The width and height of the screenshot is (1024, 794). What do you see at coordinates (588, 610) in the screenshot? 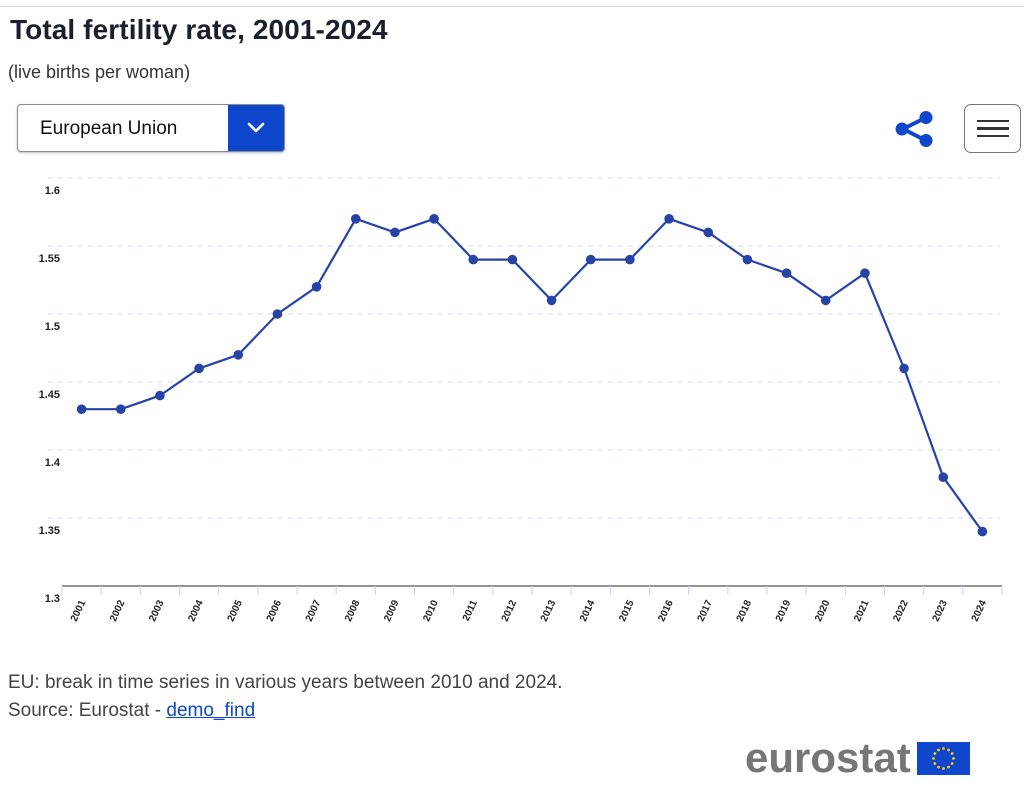
I see `x-tick-label: 2014` at bounding box center [588, 610].